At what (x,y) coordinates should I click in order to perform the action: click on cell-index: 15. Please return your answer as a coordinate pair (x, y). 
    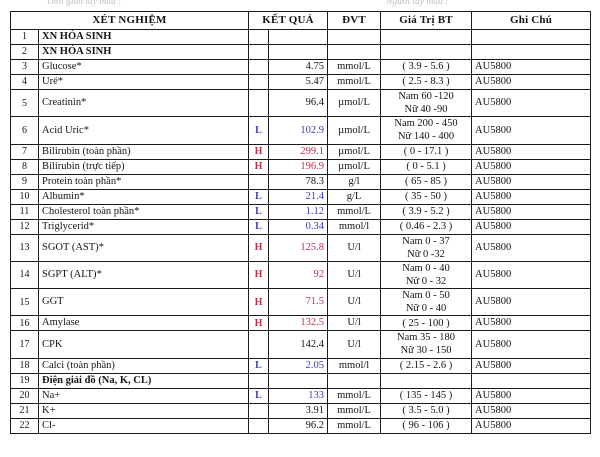
    Looking at the image, I should click on (24, 302).